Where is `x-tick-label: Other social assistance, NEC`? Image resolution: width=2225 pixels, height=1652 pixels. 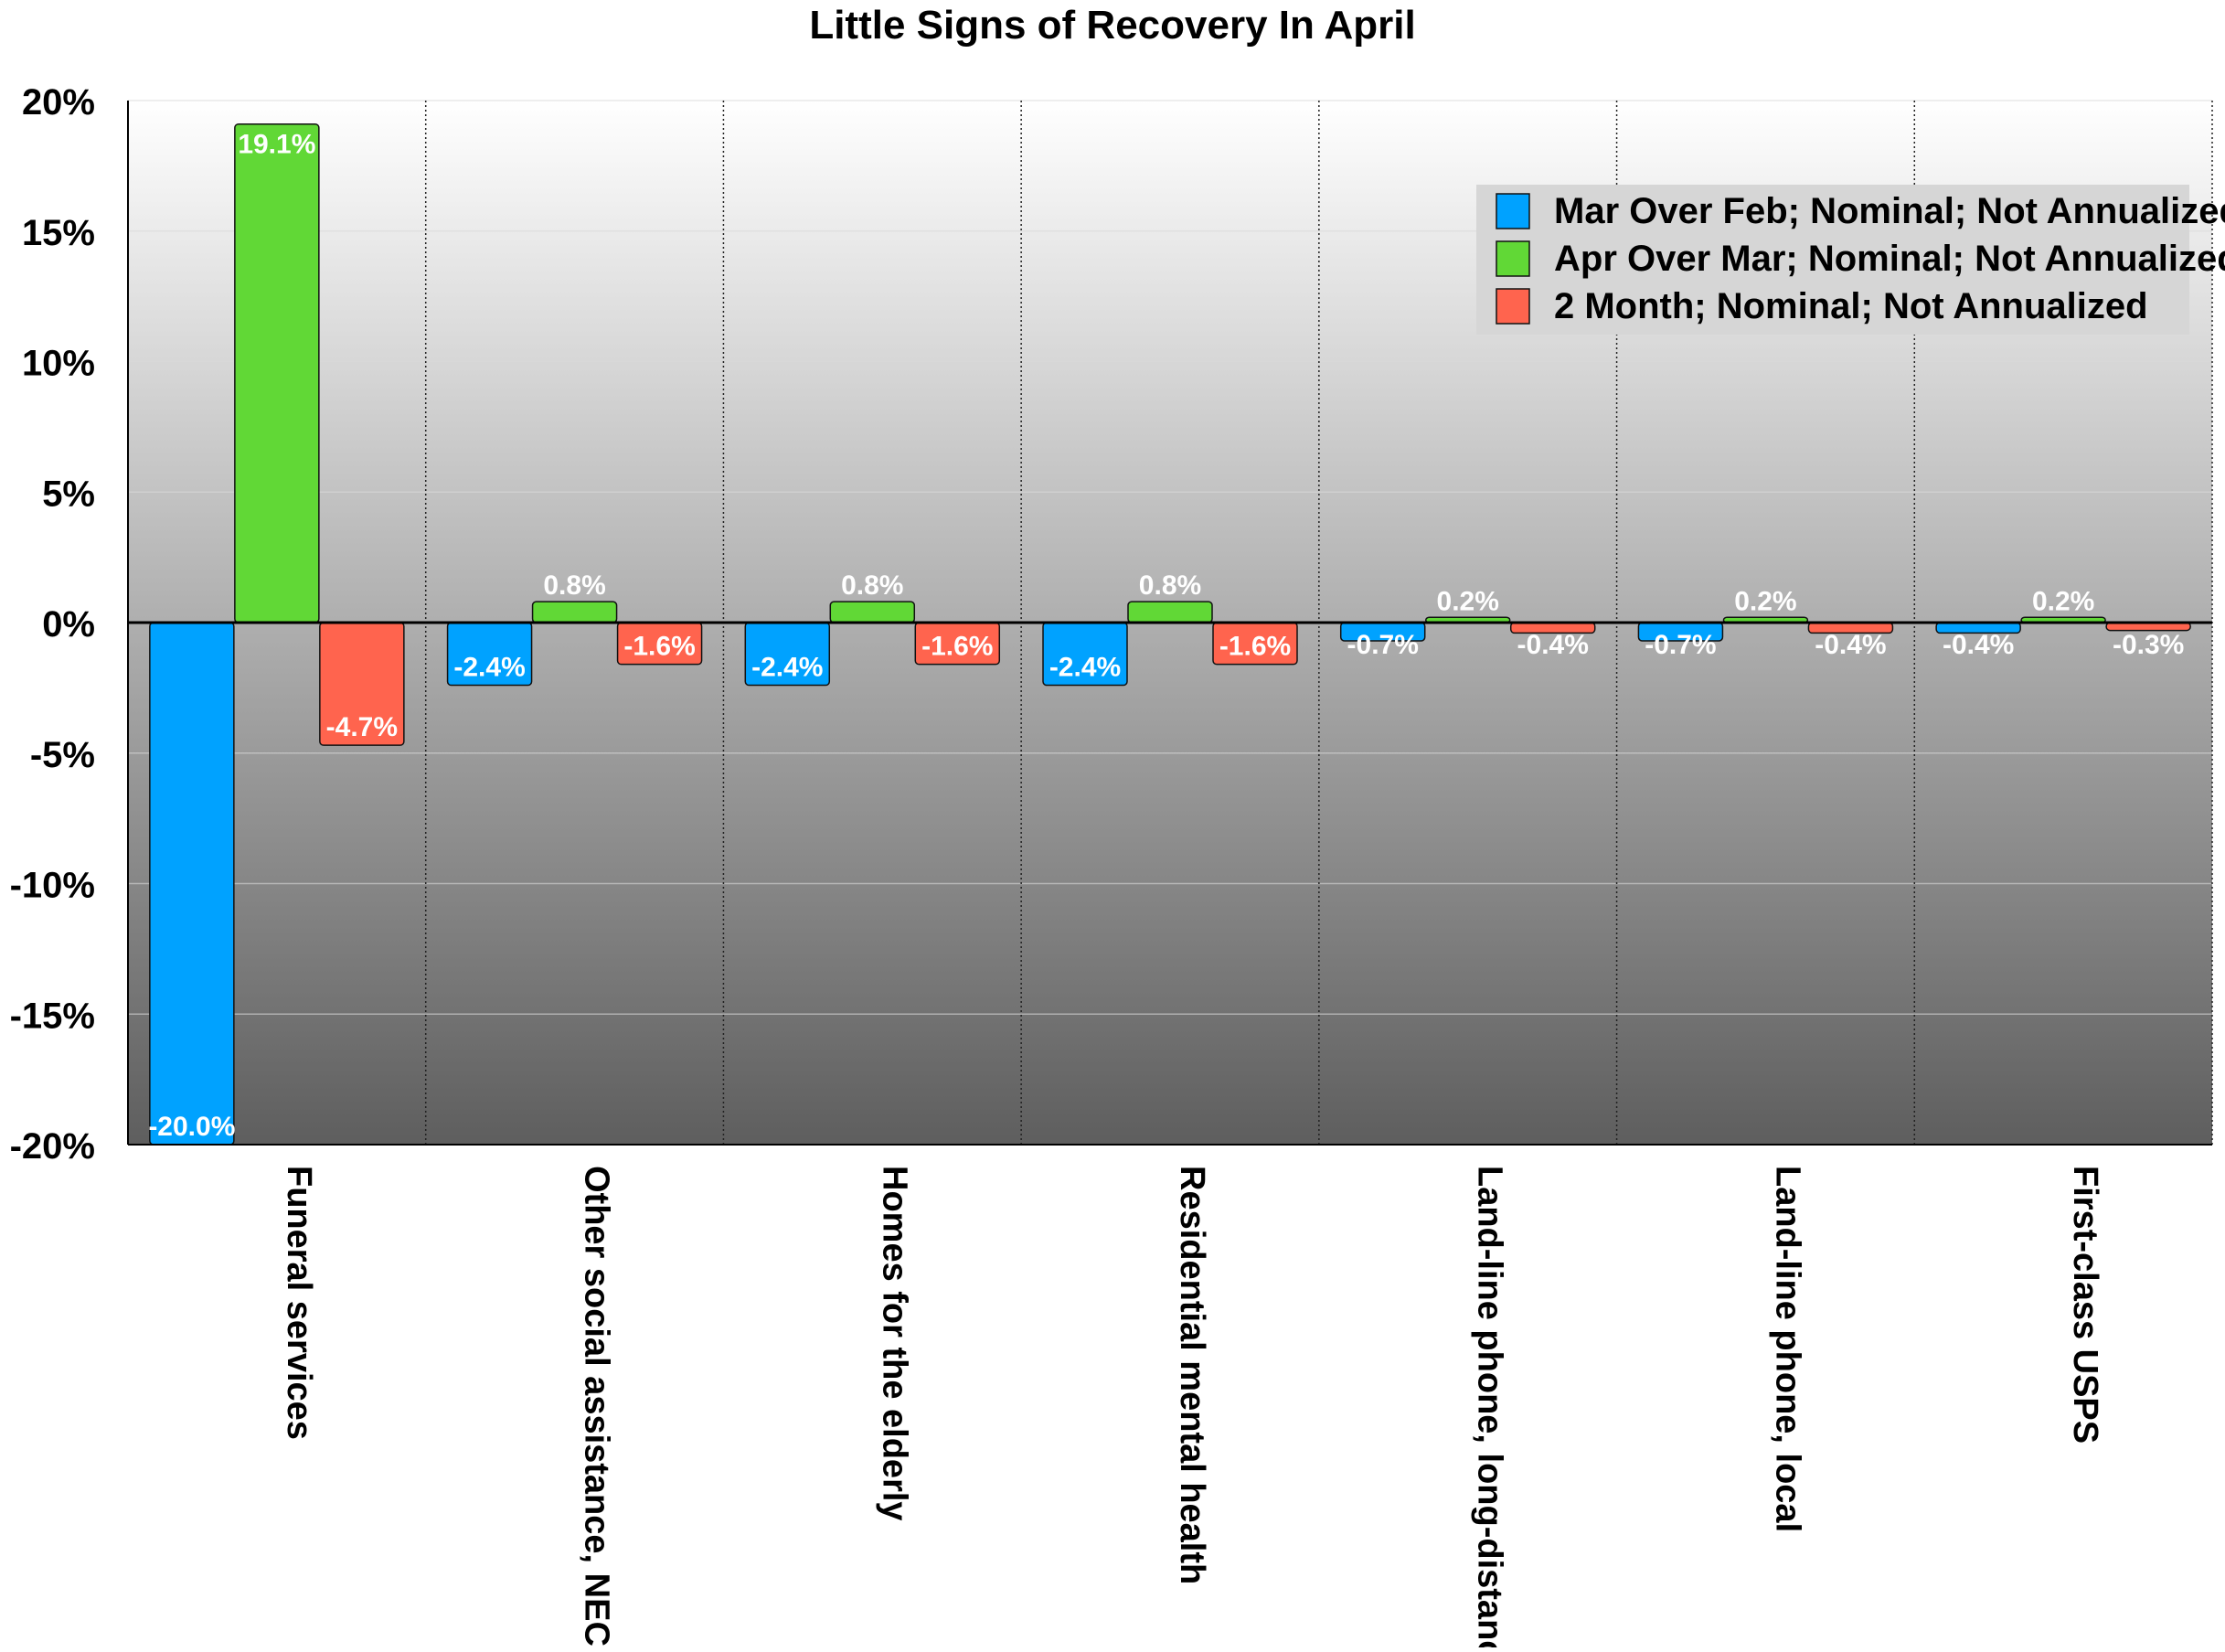
x-tick-label: Other social assistance, NEC is located at coordinates (597, 1406).